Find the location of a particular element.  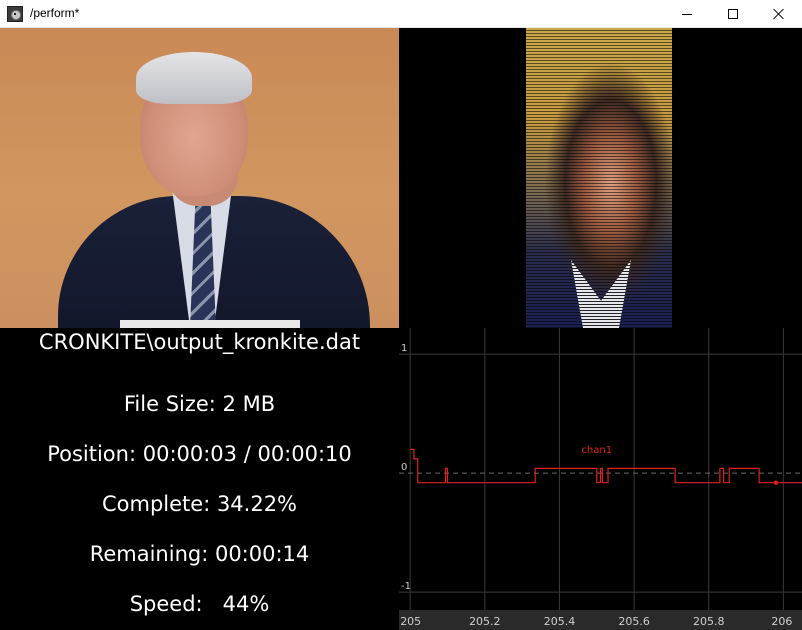

position-label: Position: 00:00:03 / 00:00:10 is located at coordinates (199, 454).